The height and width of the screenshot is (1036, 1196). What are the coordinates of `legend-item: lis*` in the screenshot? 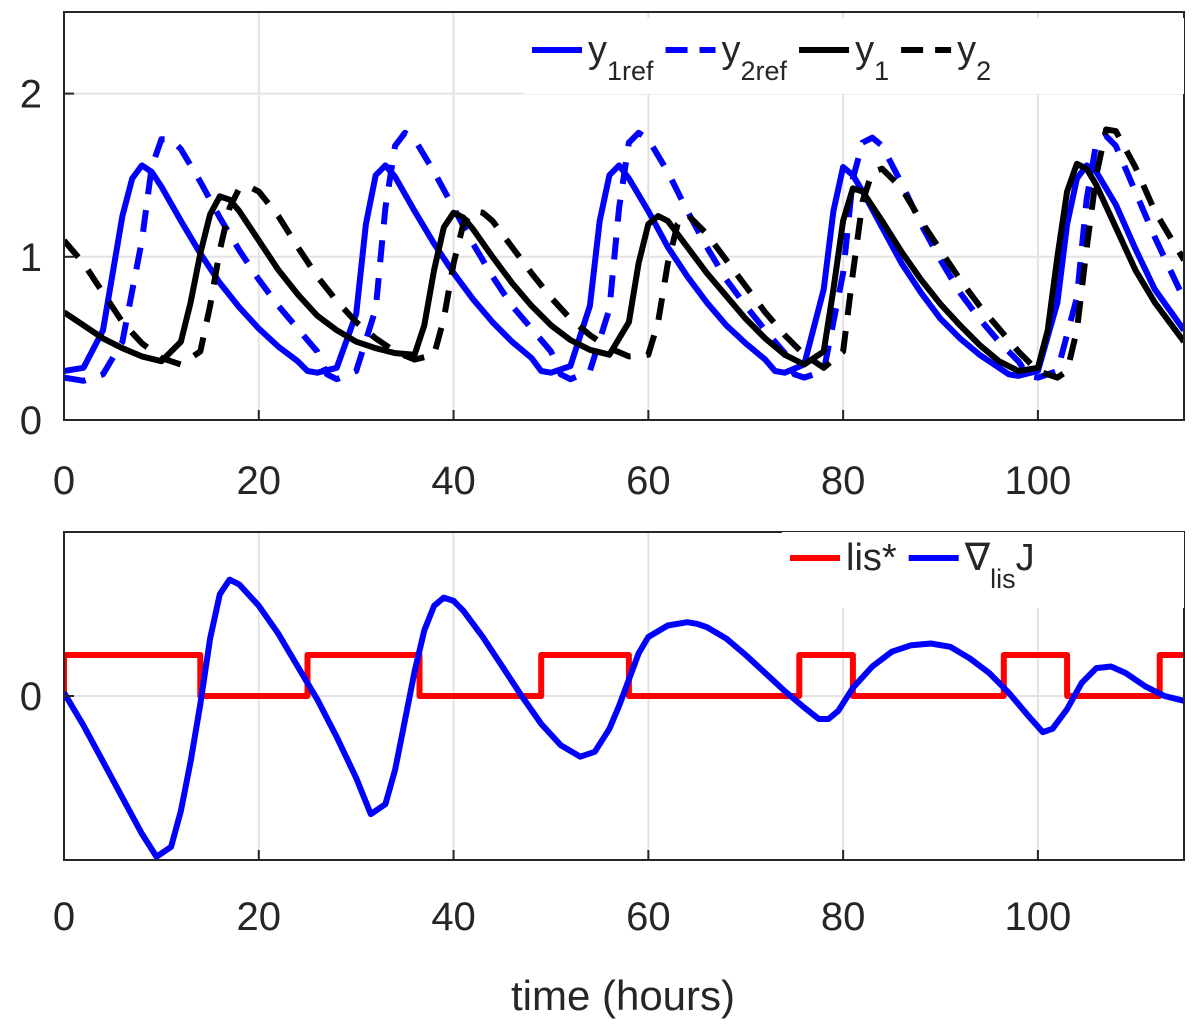 It's located at (843, 558).